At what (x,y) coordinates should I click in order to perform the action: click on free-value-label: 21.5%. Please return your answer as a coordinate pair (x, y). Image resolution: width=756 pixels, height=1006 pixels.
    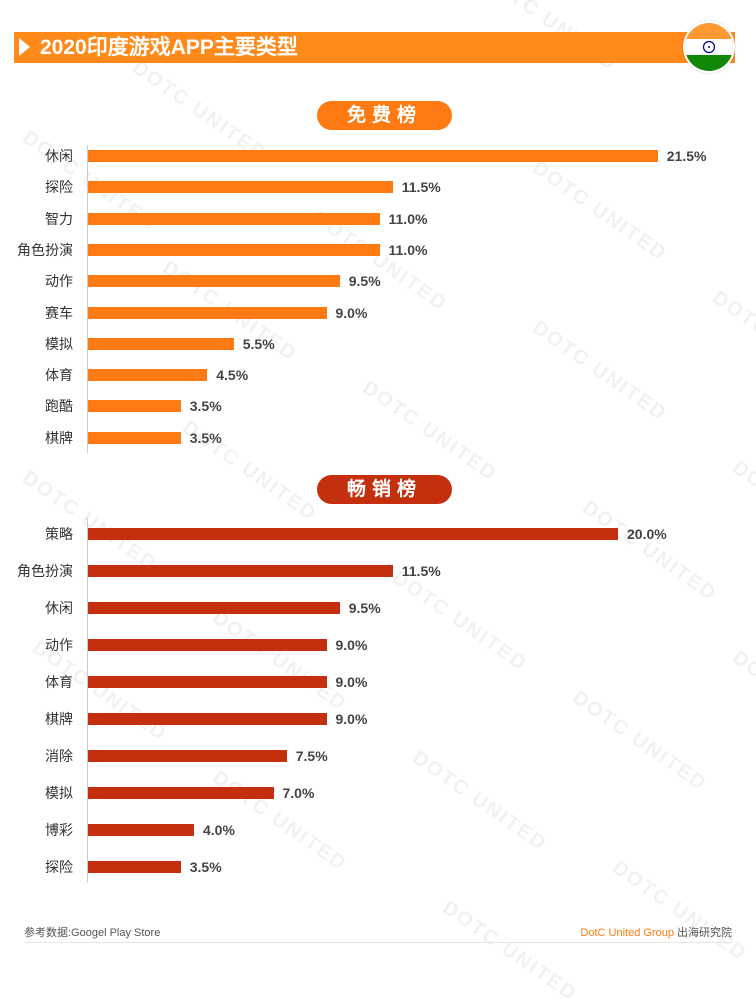
    Looking at the image, I should click on (686, 156).